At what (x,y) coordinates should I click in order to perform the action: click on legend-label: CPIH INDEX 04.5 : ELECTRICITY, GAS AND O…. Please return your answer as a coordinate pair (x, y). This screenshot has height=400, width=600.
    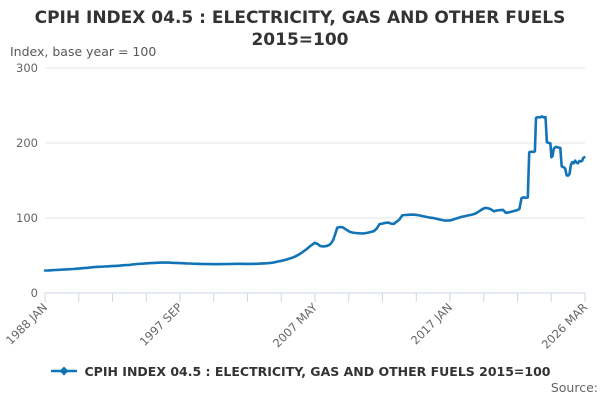
    Looking at the image, I should click on (317, 371).